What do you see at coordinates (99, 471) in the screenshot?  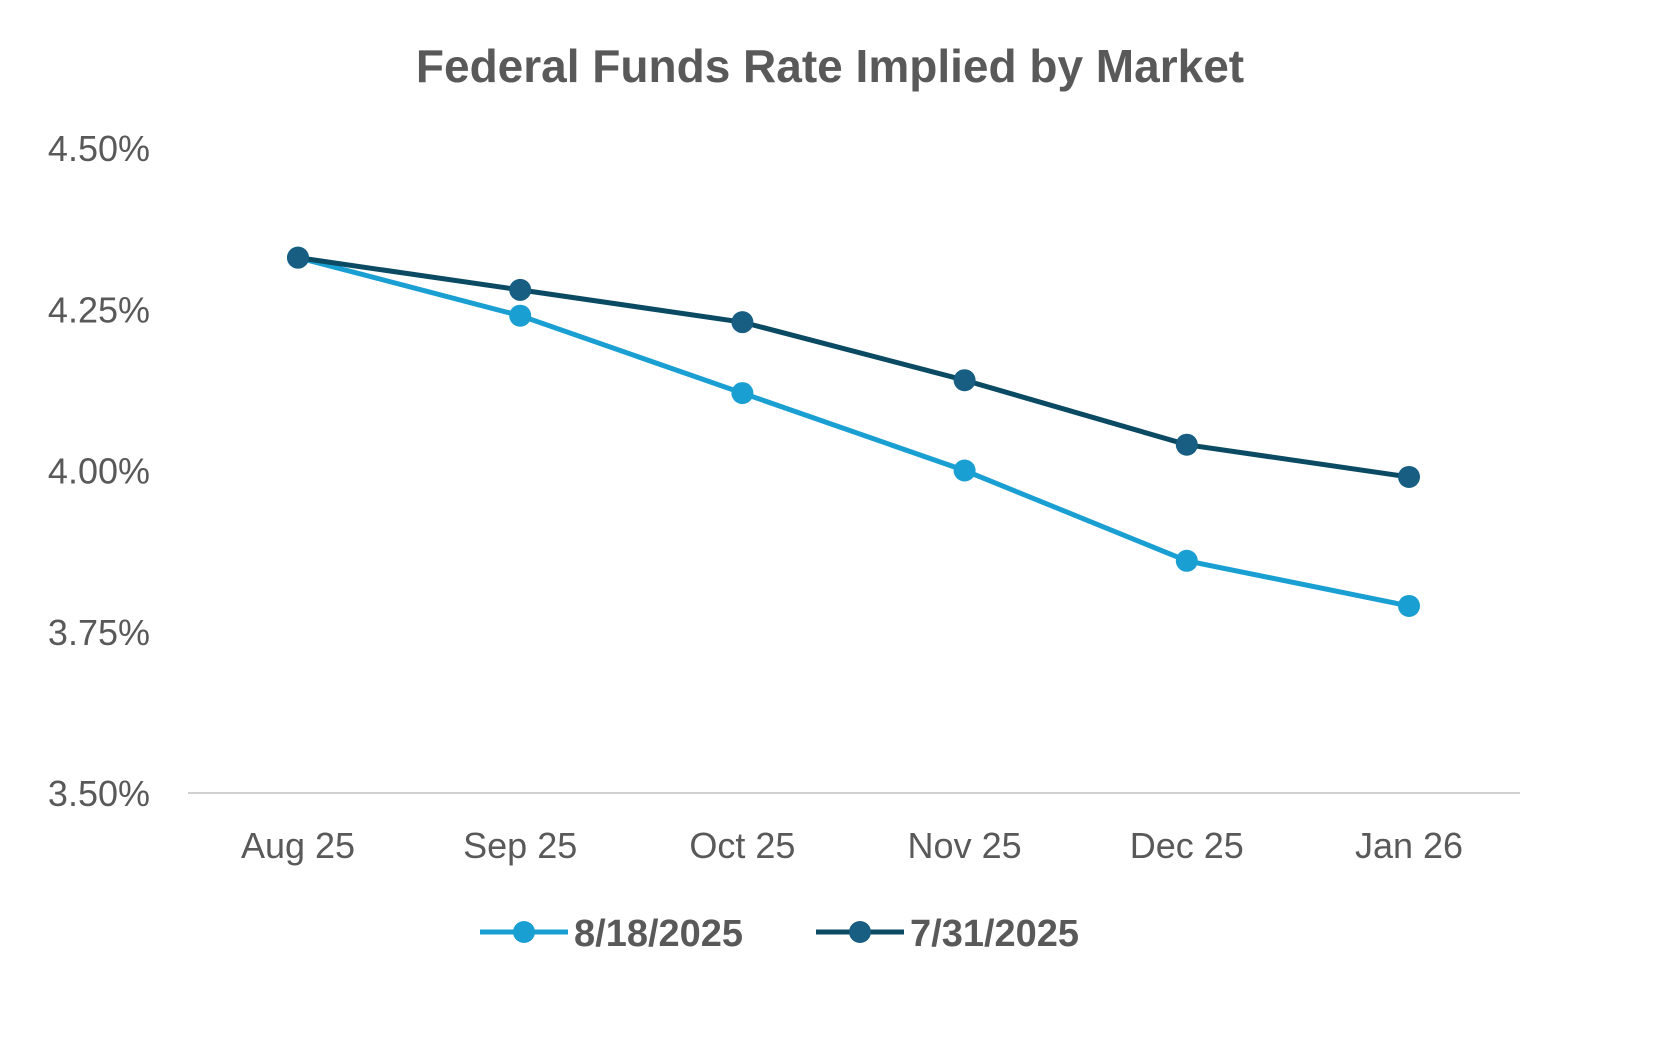 I see `y-tick-label: 4.00%` at bounding box center [99, 471].